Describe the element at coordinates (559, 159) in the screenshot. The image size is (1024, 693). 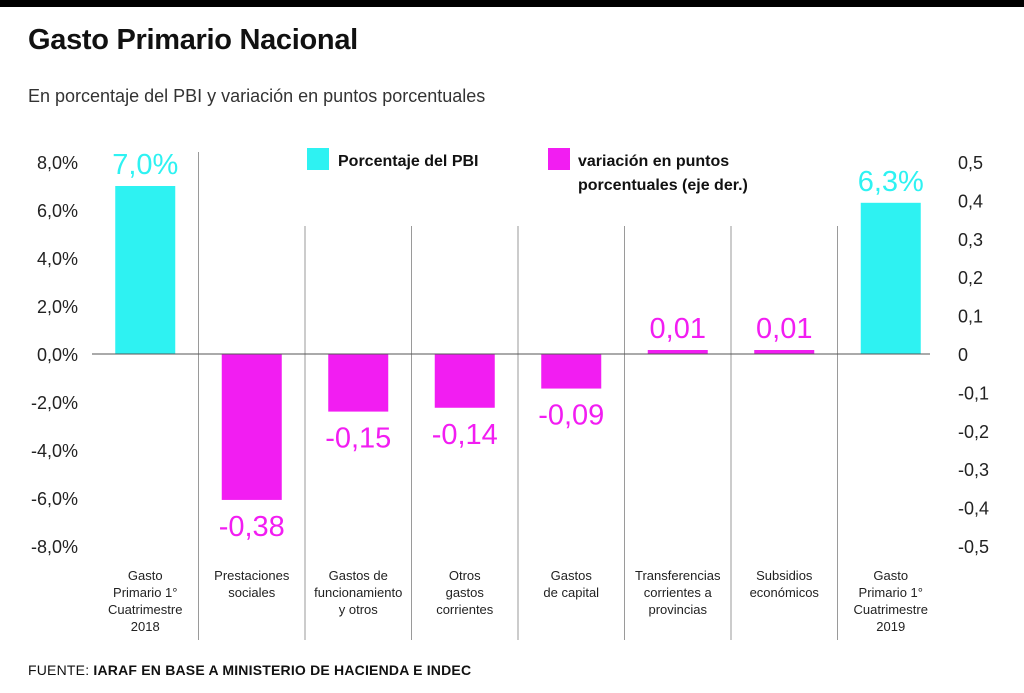
I see `legend-swatch-variation` at that location.